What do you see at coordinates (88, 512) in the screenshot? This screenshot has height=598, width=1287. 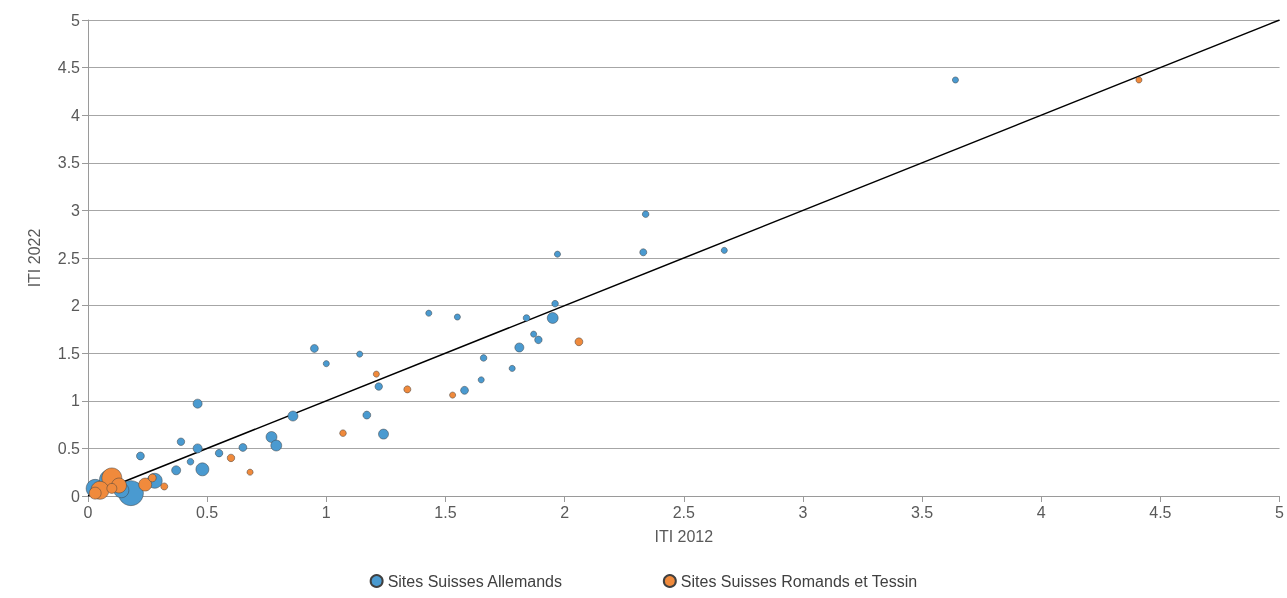 I see `x-tick-label: 0` at bounding box center [88, 512].